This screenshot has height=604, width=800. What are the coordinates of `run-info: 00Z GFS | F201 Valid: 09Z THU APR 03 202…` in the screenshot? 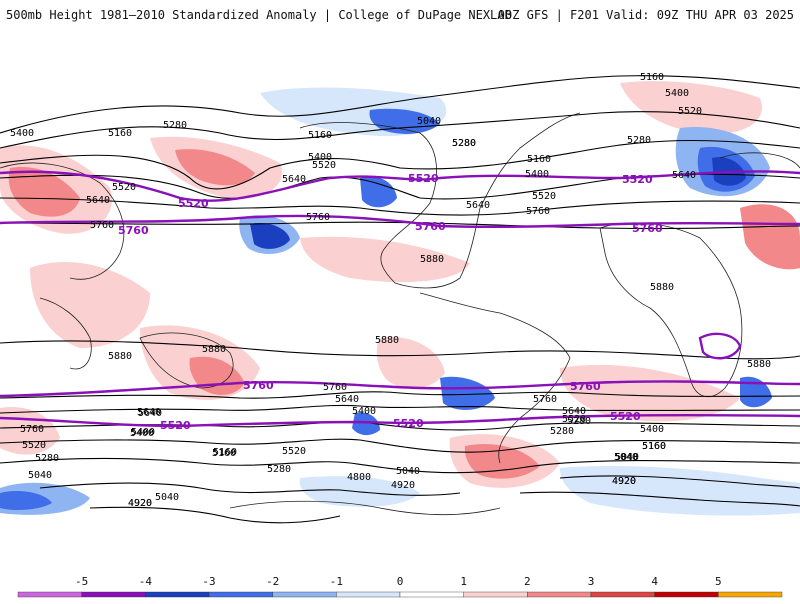 It's located at (645, 15).